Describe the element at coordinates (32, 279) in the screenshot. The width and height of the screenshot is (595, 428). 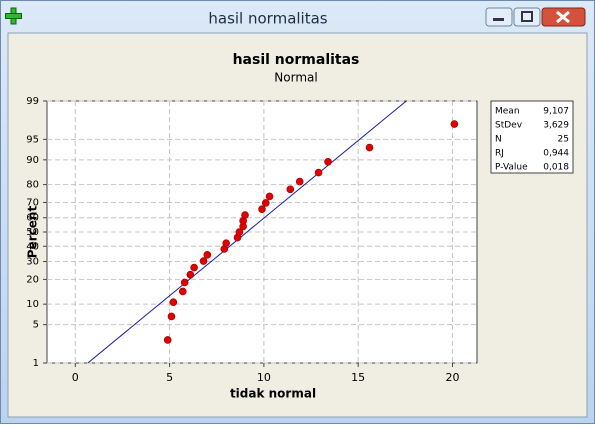
I see `y-tick-label: 20` at that location.